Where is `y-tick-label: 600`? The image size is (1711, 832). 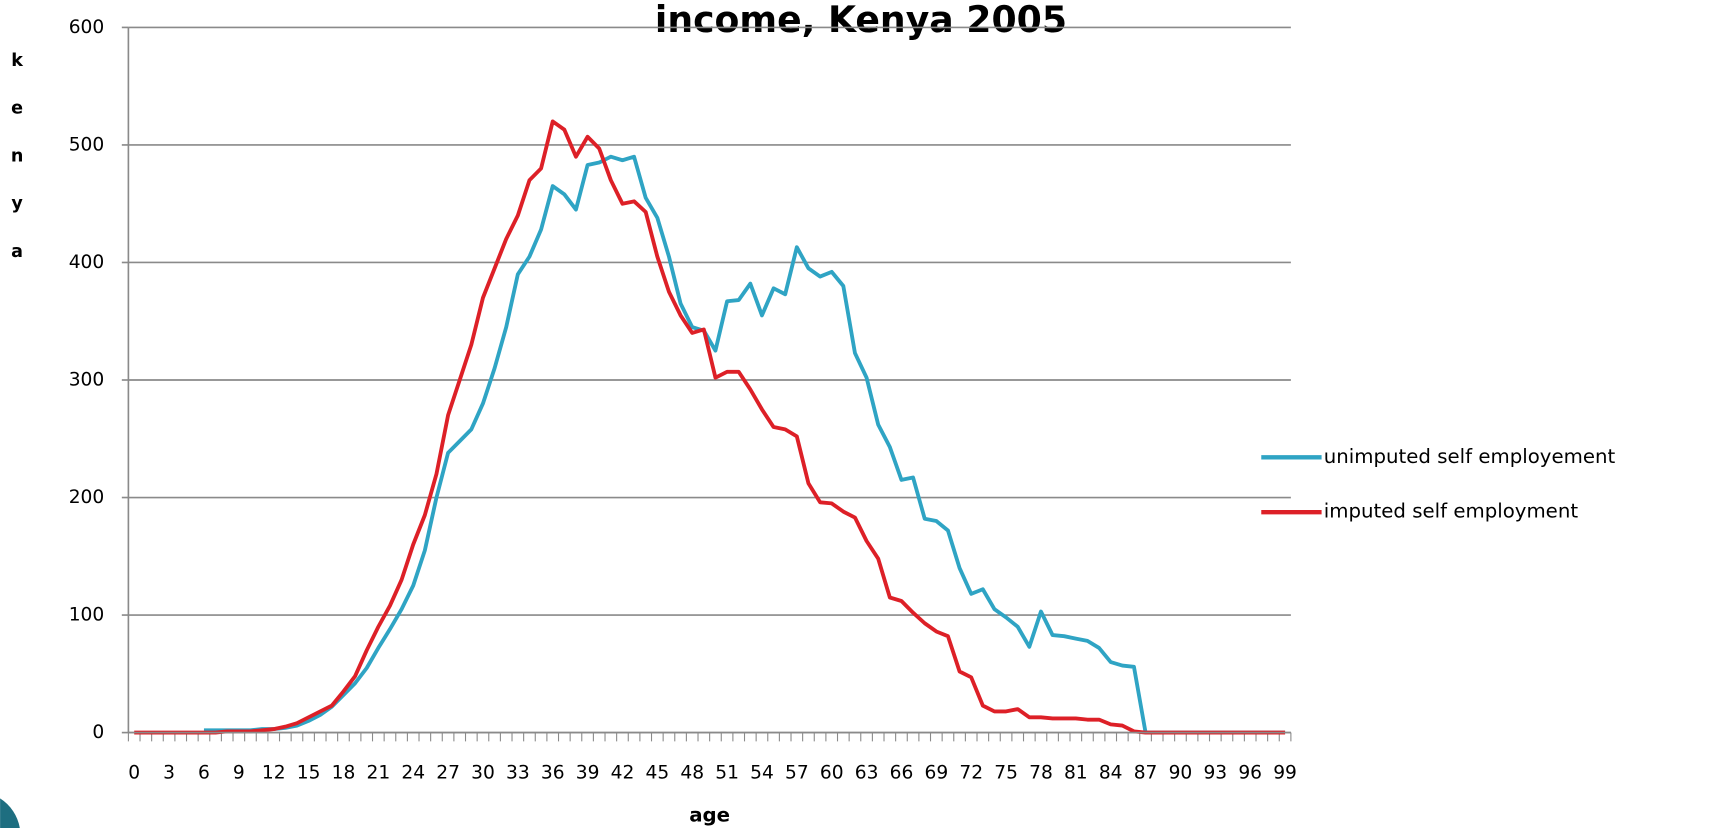
y-tick-label: 600 is located at coordinates (87, 27).